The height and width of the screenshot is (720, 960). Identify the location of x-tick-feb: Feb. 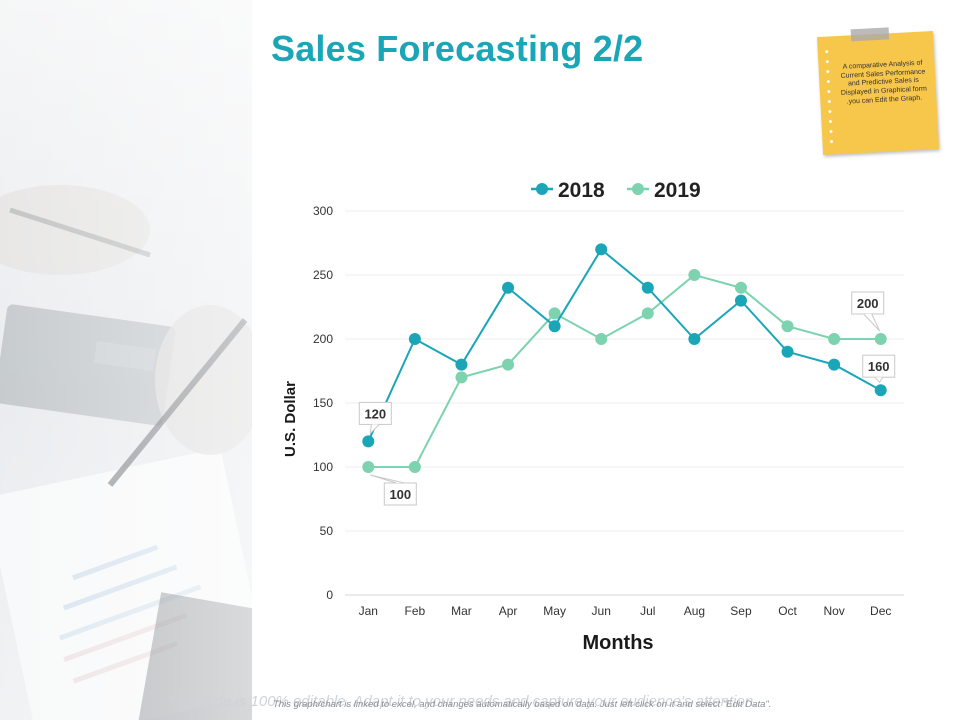
(415, 611).